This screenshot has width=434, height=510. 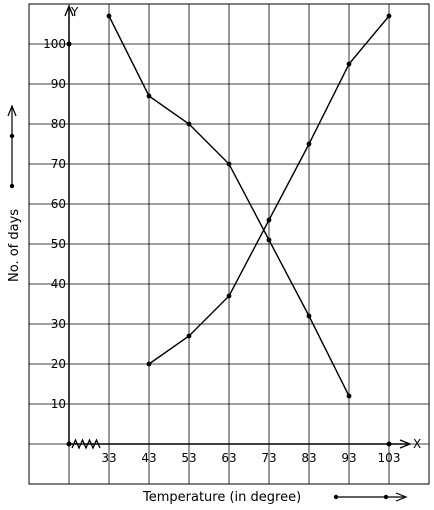 I want to click on x-tick-label: 83, so click(x=308, y=458).